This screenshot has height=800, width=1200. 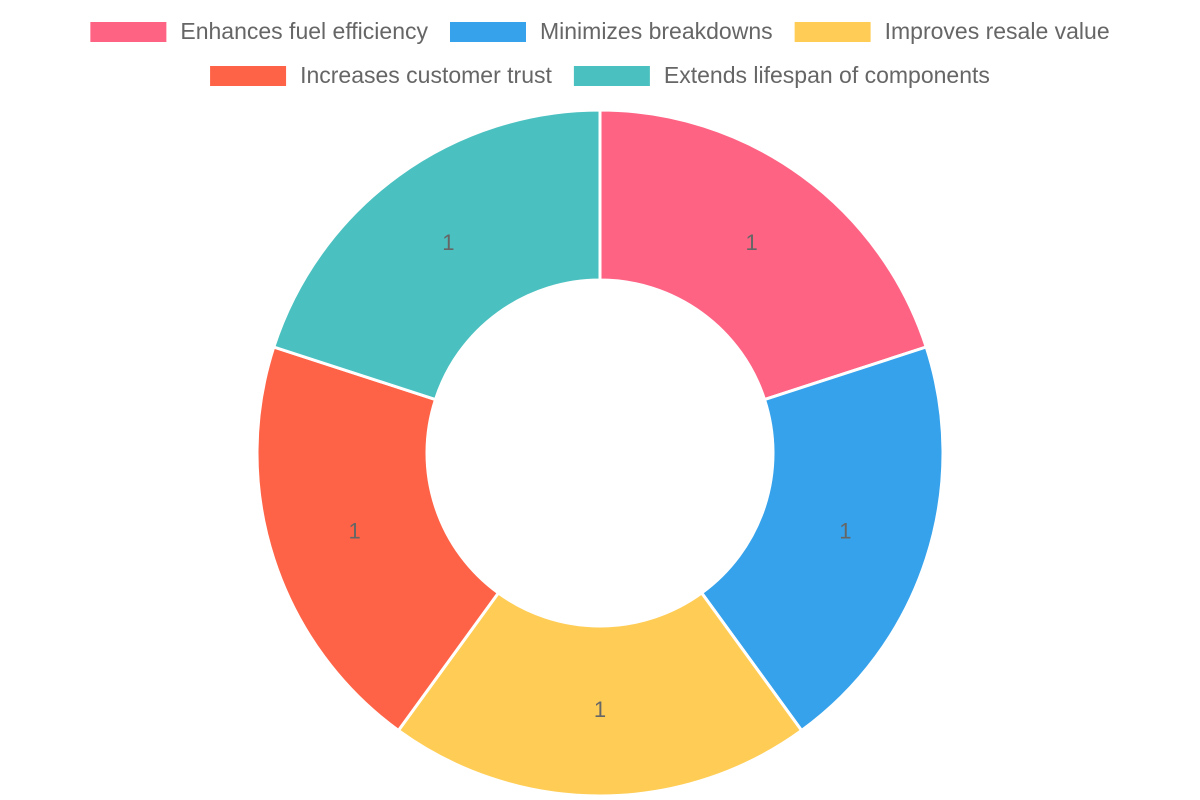 I want to click on legend-label: Improves resale value, so click(x=997, y=31).